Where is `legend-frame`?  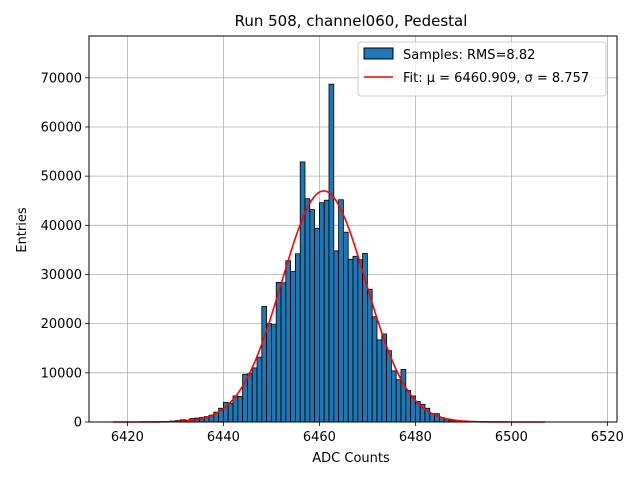
legend-frame is located at coordinates (482, 69).